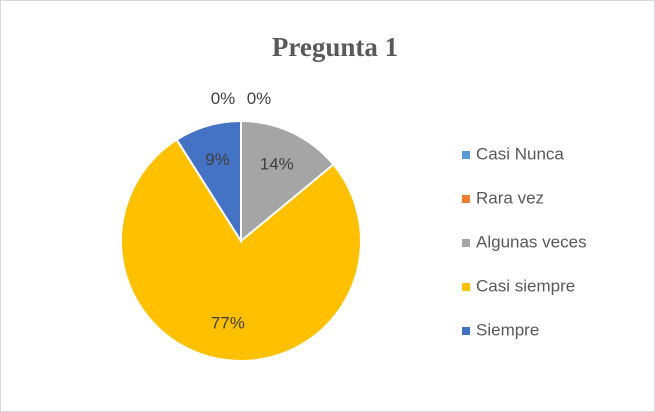 The height and width of the screenshot is (412, 655). What do you see at coordinates (277, 163) in the screenshot?
I see `data-label: 14%` at bounding box center [277, 163].